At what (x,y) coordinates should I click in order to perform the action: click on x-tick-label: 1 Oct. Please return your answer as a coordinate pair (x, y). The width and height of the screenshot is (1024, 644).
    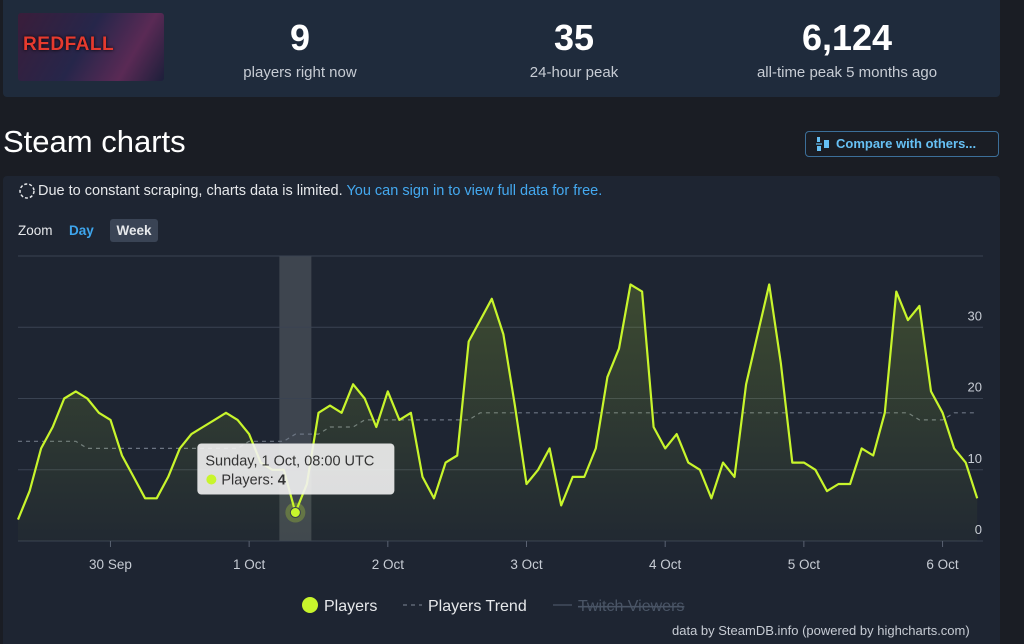
    Looking at the image, I should click on (249, 564).